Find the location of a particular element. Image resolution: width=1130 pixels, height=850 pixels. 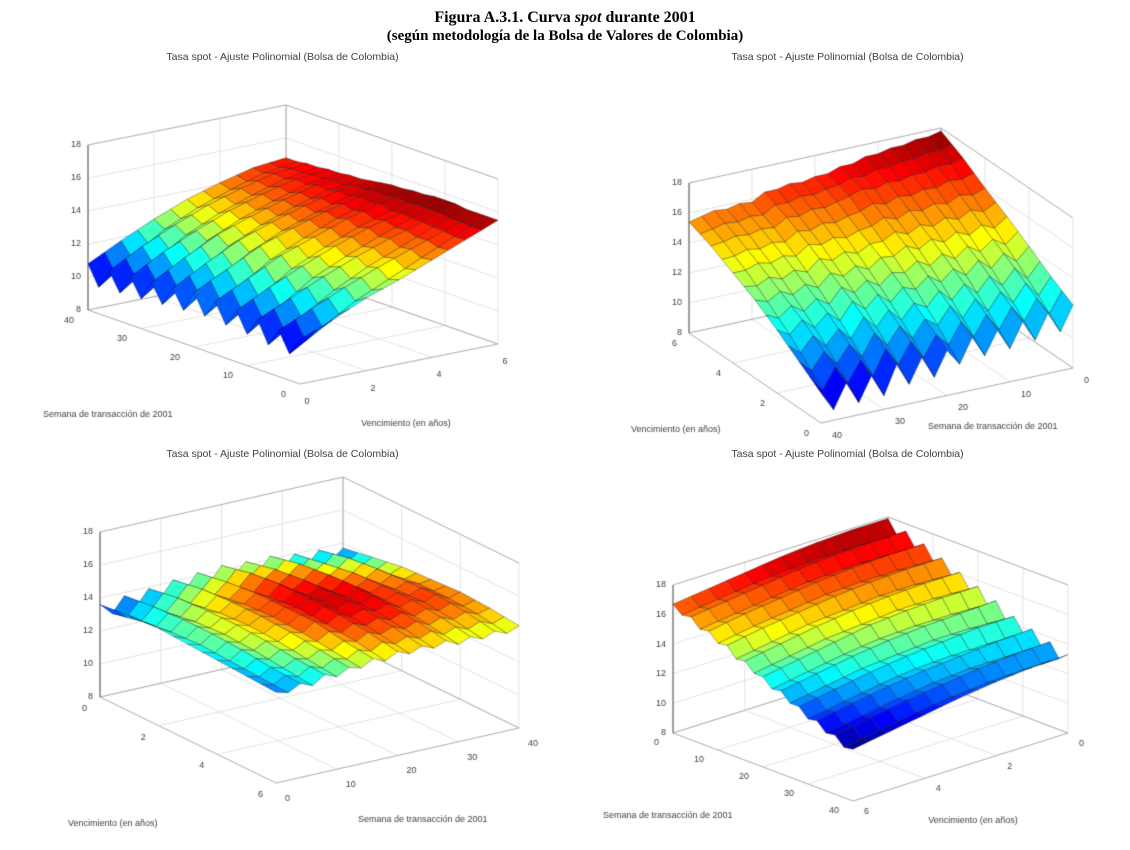

figure-title-italic-word: spot is located at coordinates (588, 17).